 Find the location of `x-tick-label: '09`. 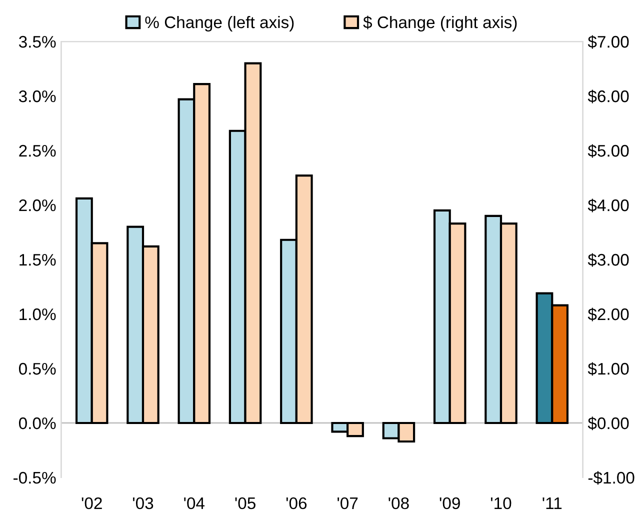

x-tick-label: '09 is located at coordinates (450, 503).